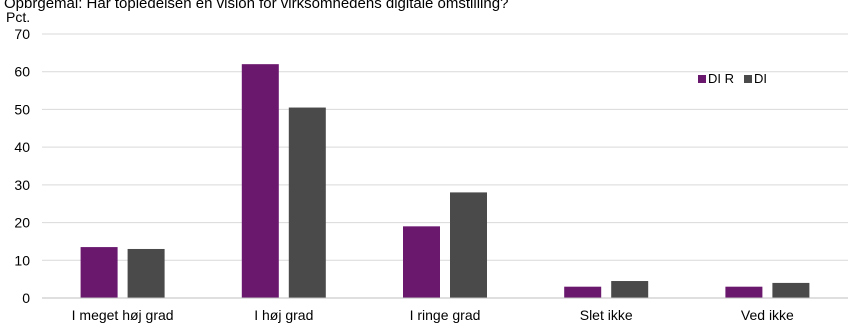 The width and height of the screenshot is (858, 329). I want to click on legend: DI R DI, so click(732, 78).